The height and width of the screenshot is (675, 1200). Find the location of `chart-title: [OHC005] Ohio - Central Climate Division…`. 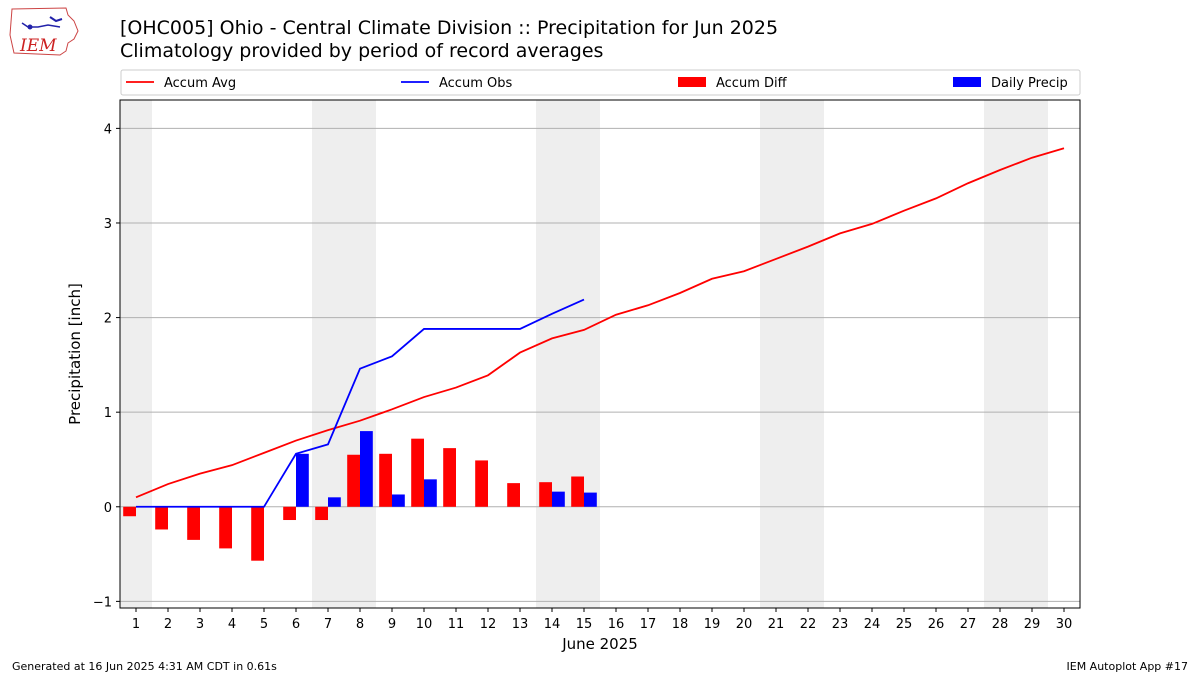

chart-title: [OHC005] Ohio - Central Climate Division… is located at coordinates (449, 28).